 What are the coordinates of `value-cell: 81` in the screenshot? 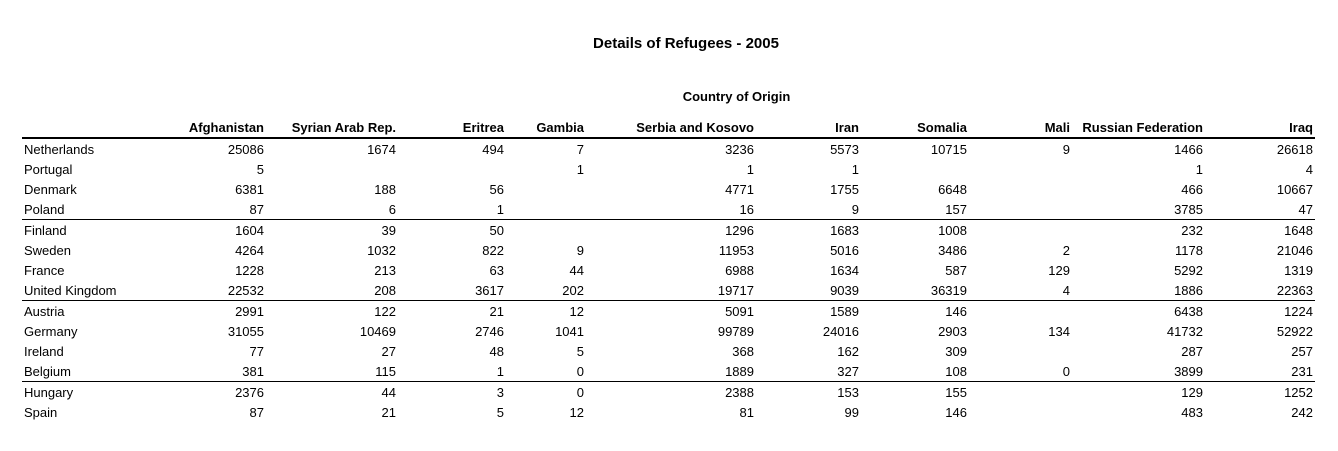 It's located at (746, 412).